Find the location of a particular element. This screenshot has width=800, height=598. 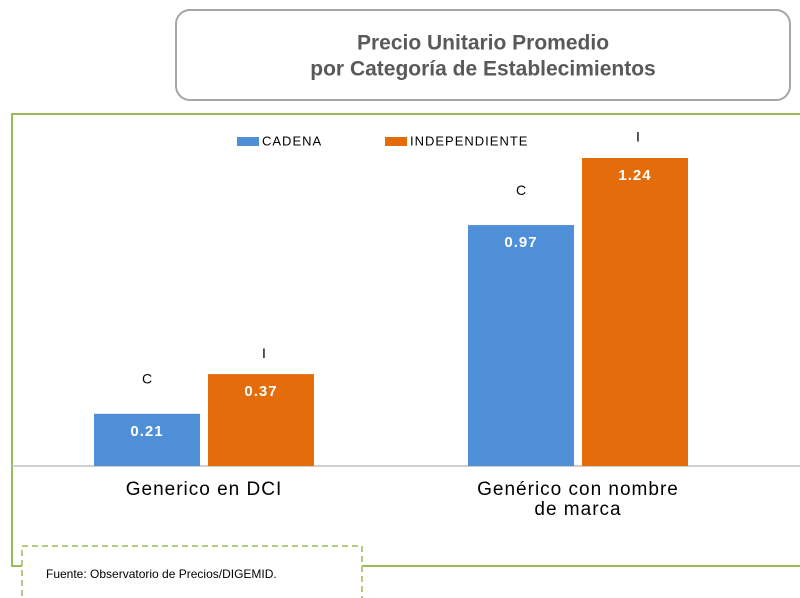

legend-label: INDEPENDIENTE is located at coordinates (469, 140).